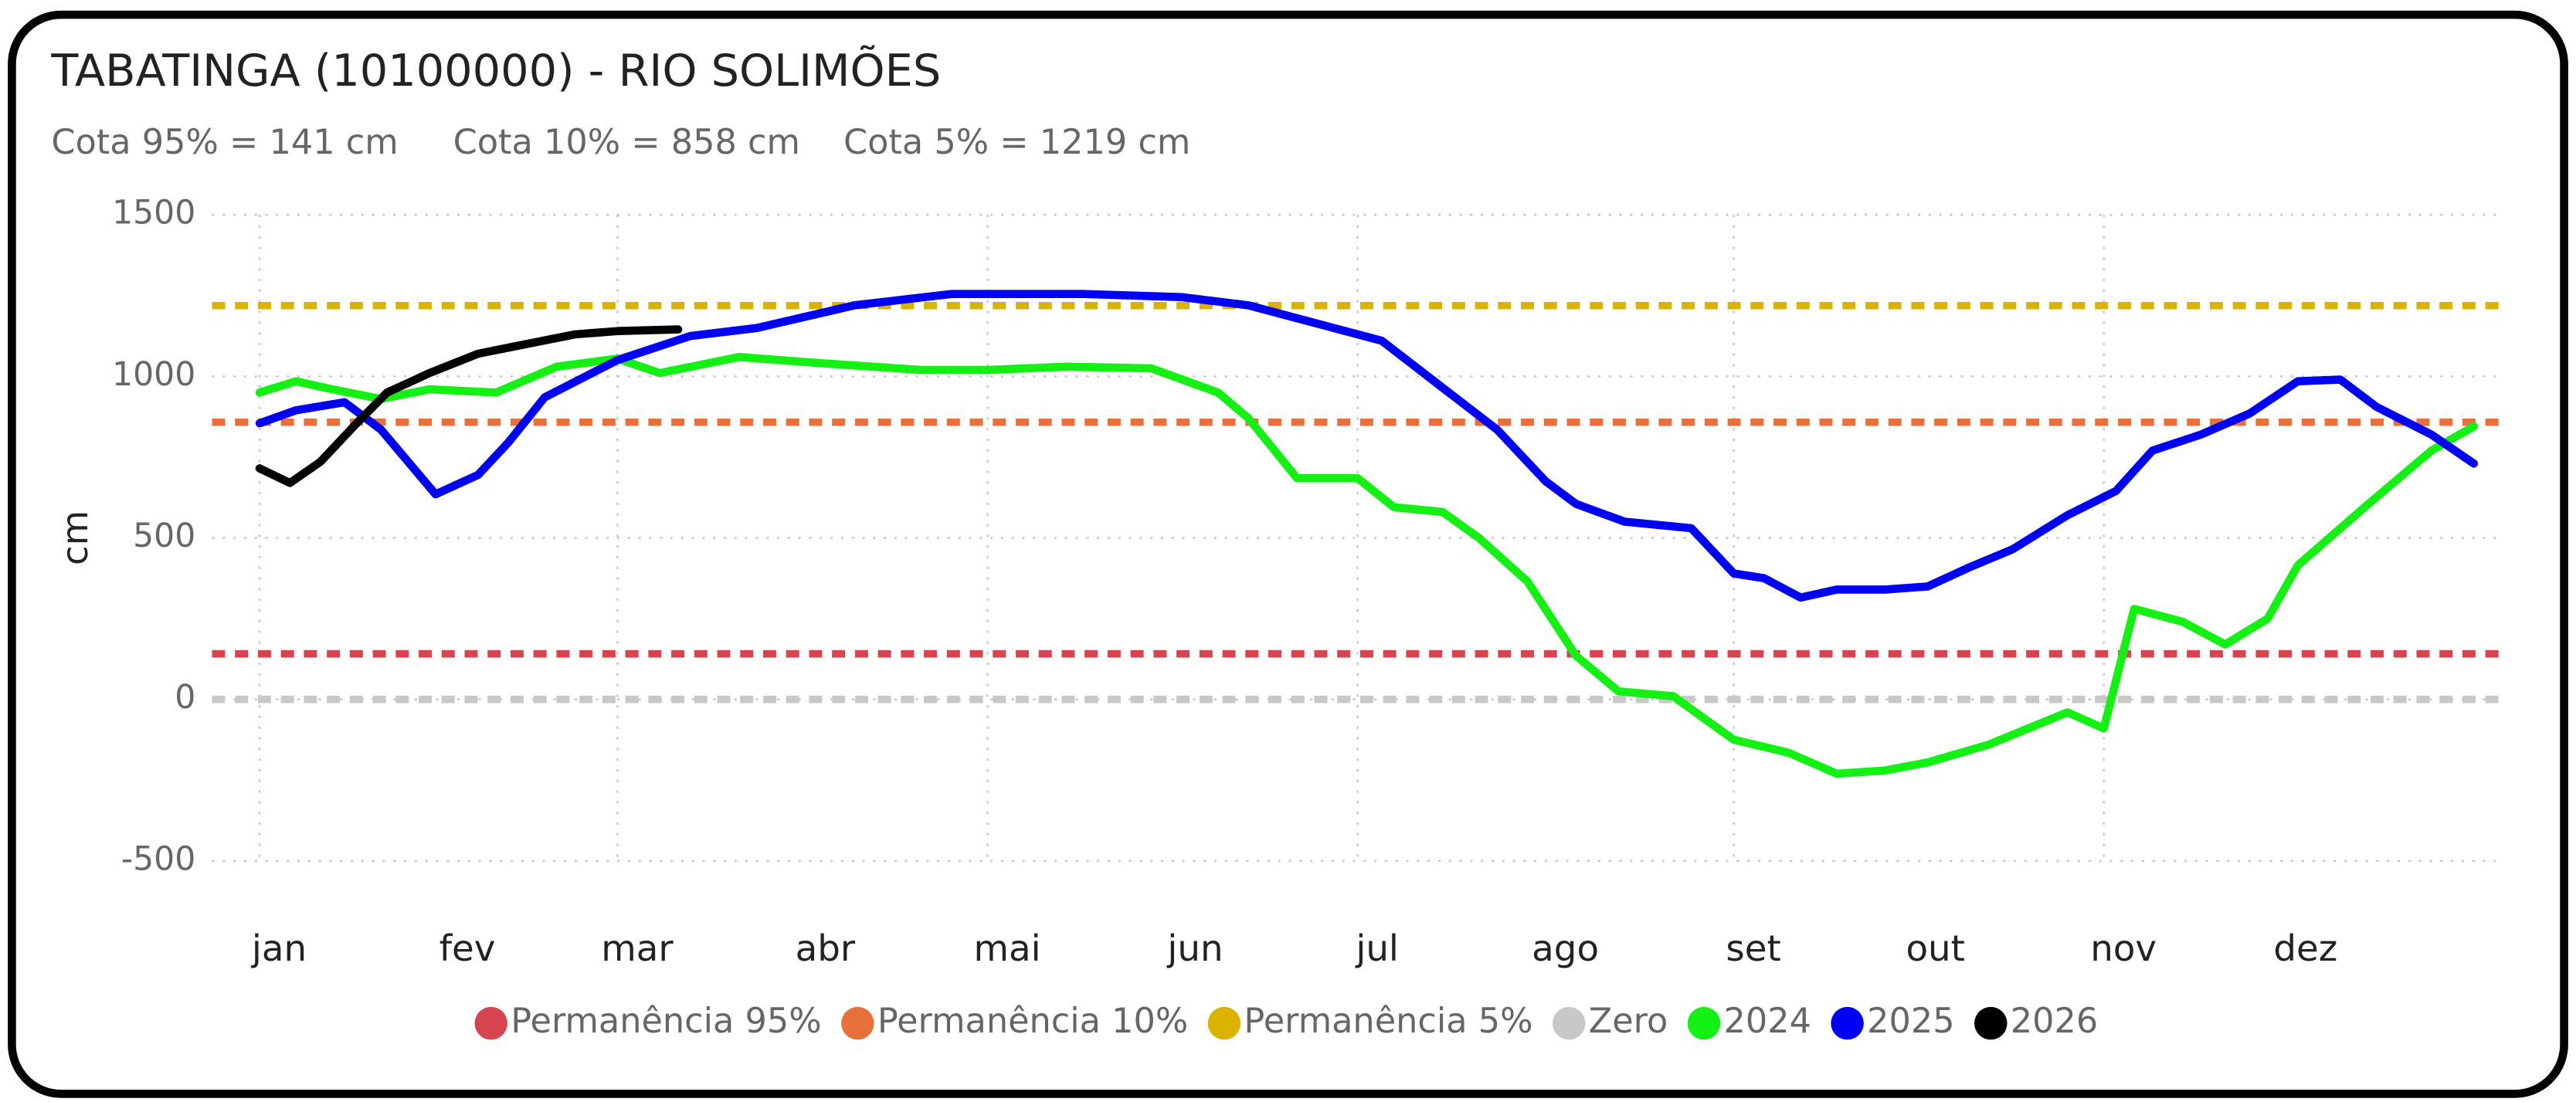 Image resolution: width=2576 pixels, height=1102 pixels. I want to click on y-tick-label: 1000, so click(153, 375).